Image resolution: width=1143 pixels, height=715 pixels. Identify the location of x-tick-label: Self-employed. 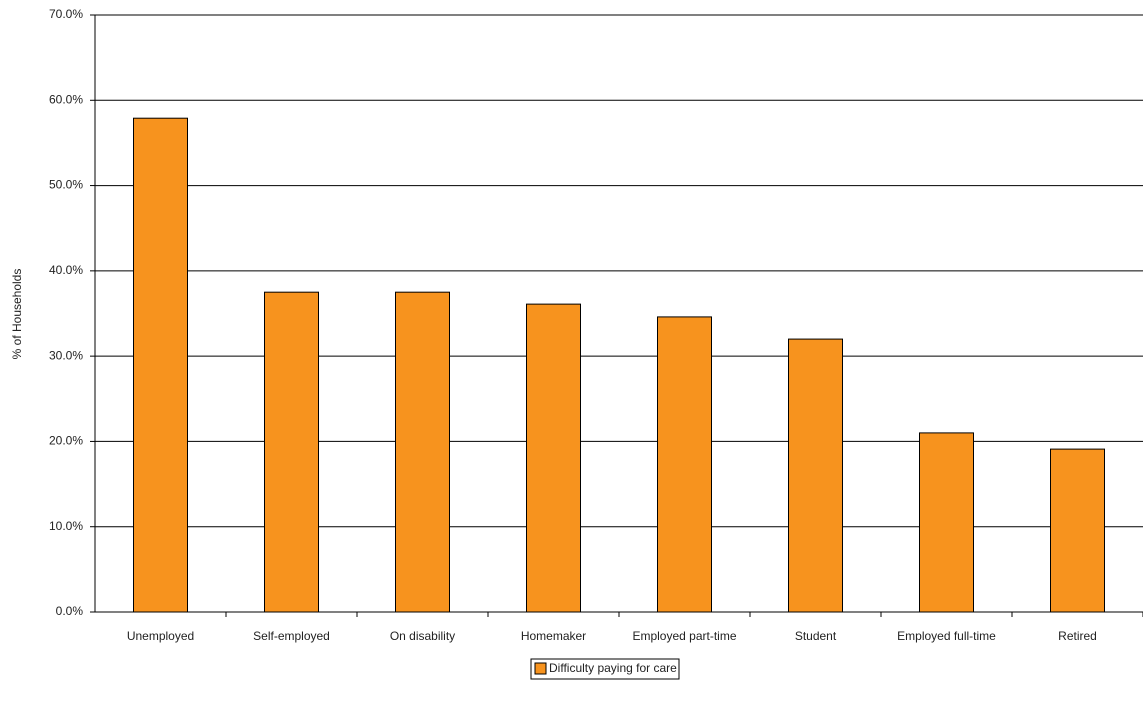
(291, 636).